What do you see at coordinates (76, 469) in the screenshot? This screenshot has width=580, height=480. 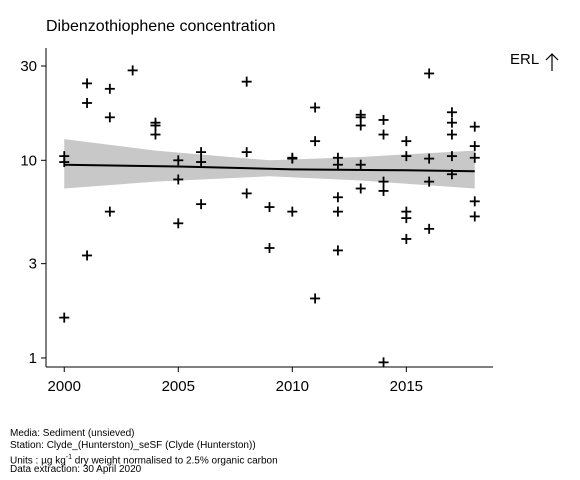 I see `footer-extraction: Data extraction: 30 April 2020` at bounding box center [76, 469].